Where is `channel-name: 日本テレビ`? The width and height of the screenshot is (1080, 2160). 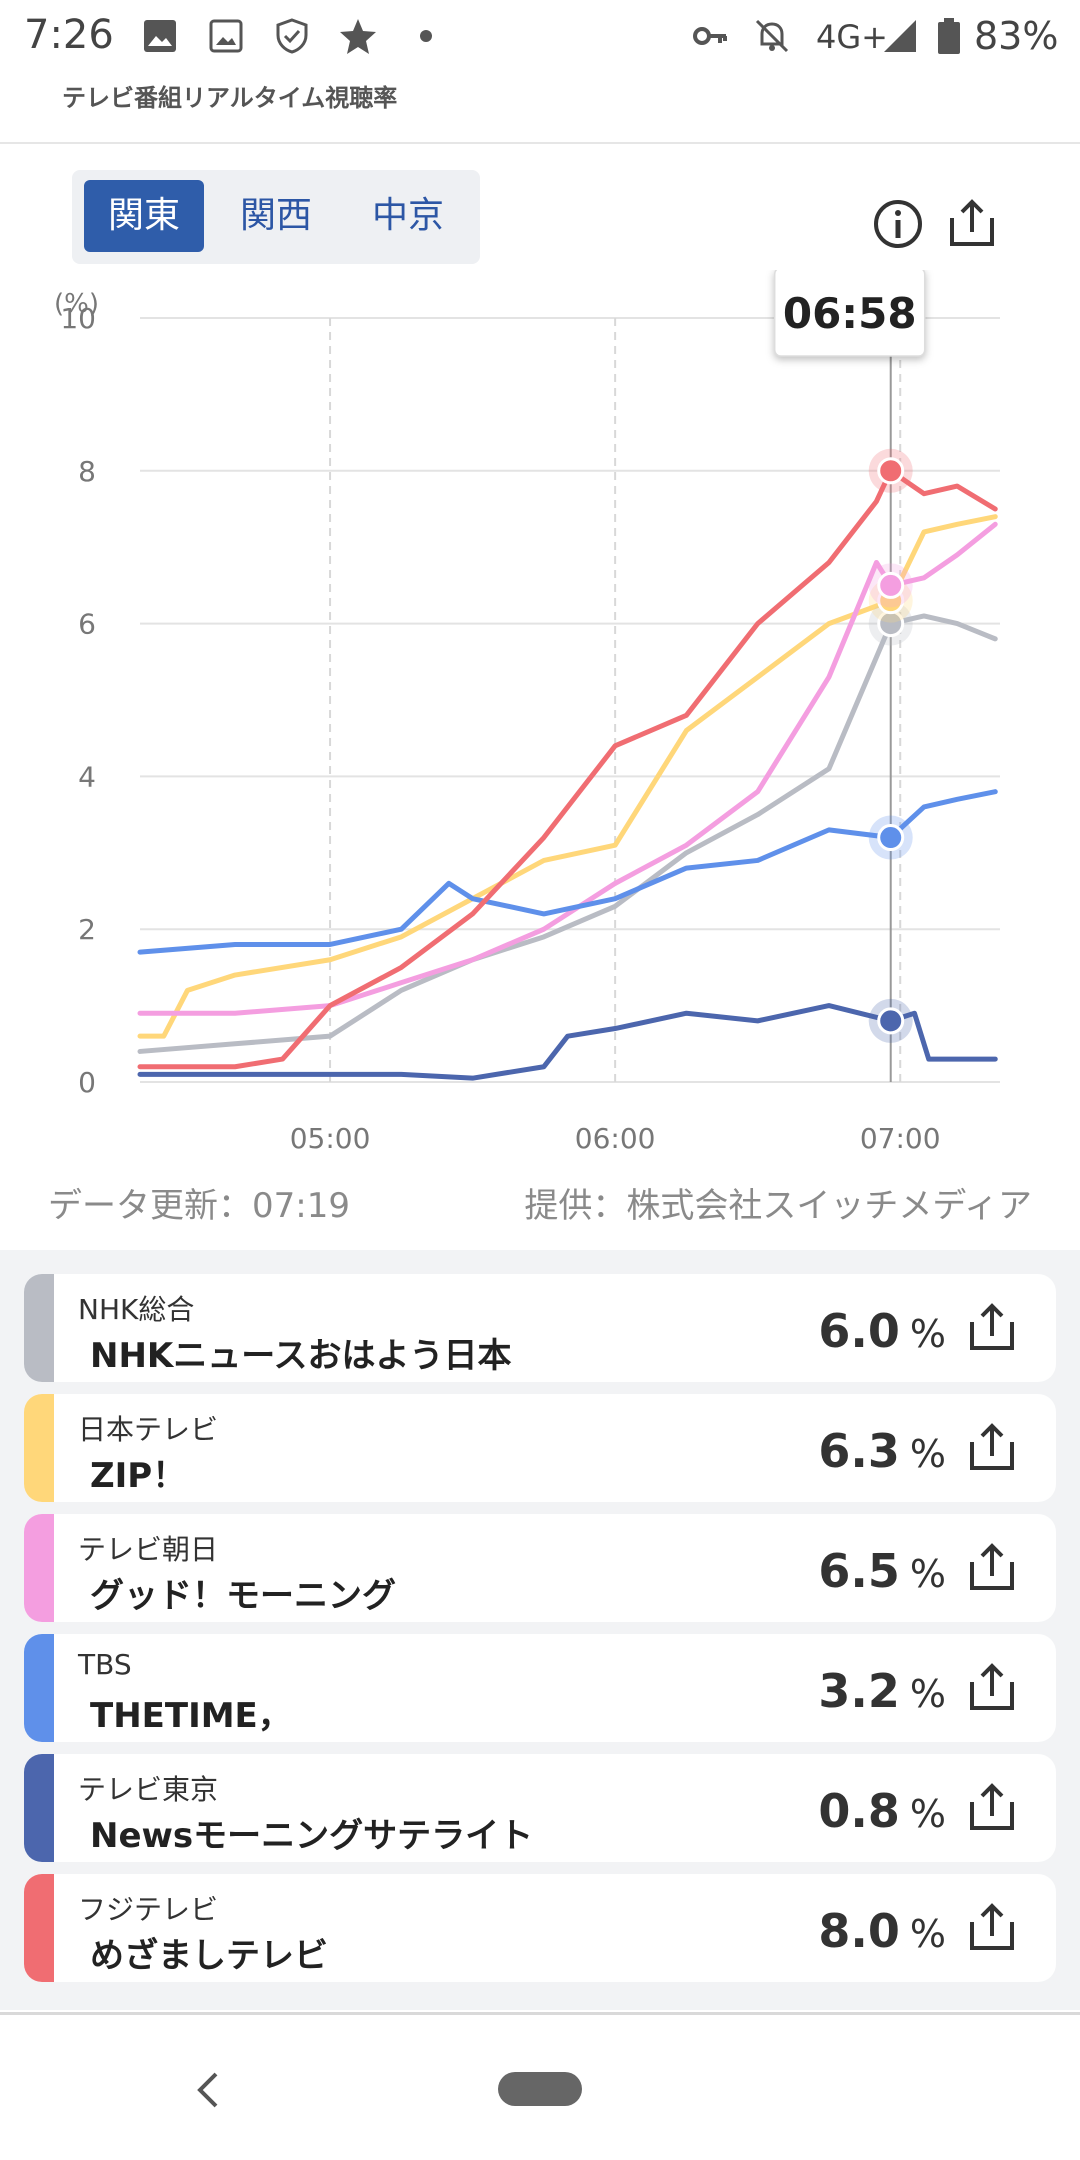 channel-name: 日本テレビ is located at coordinates (148, 1429).